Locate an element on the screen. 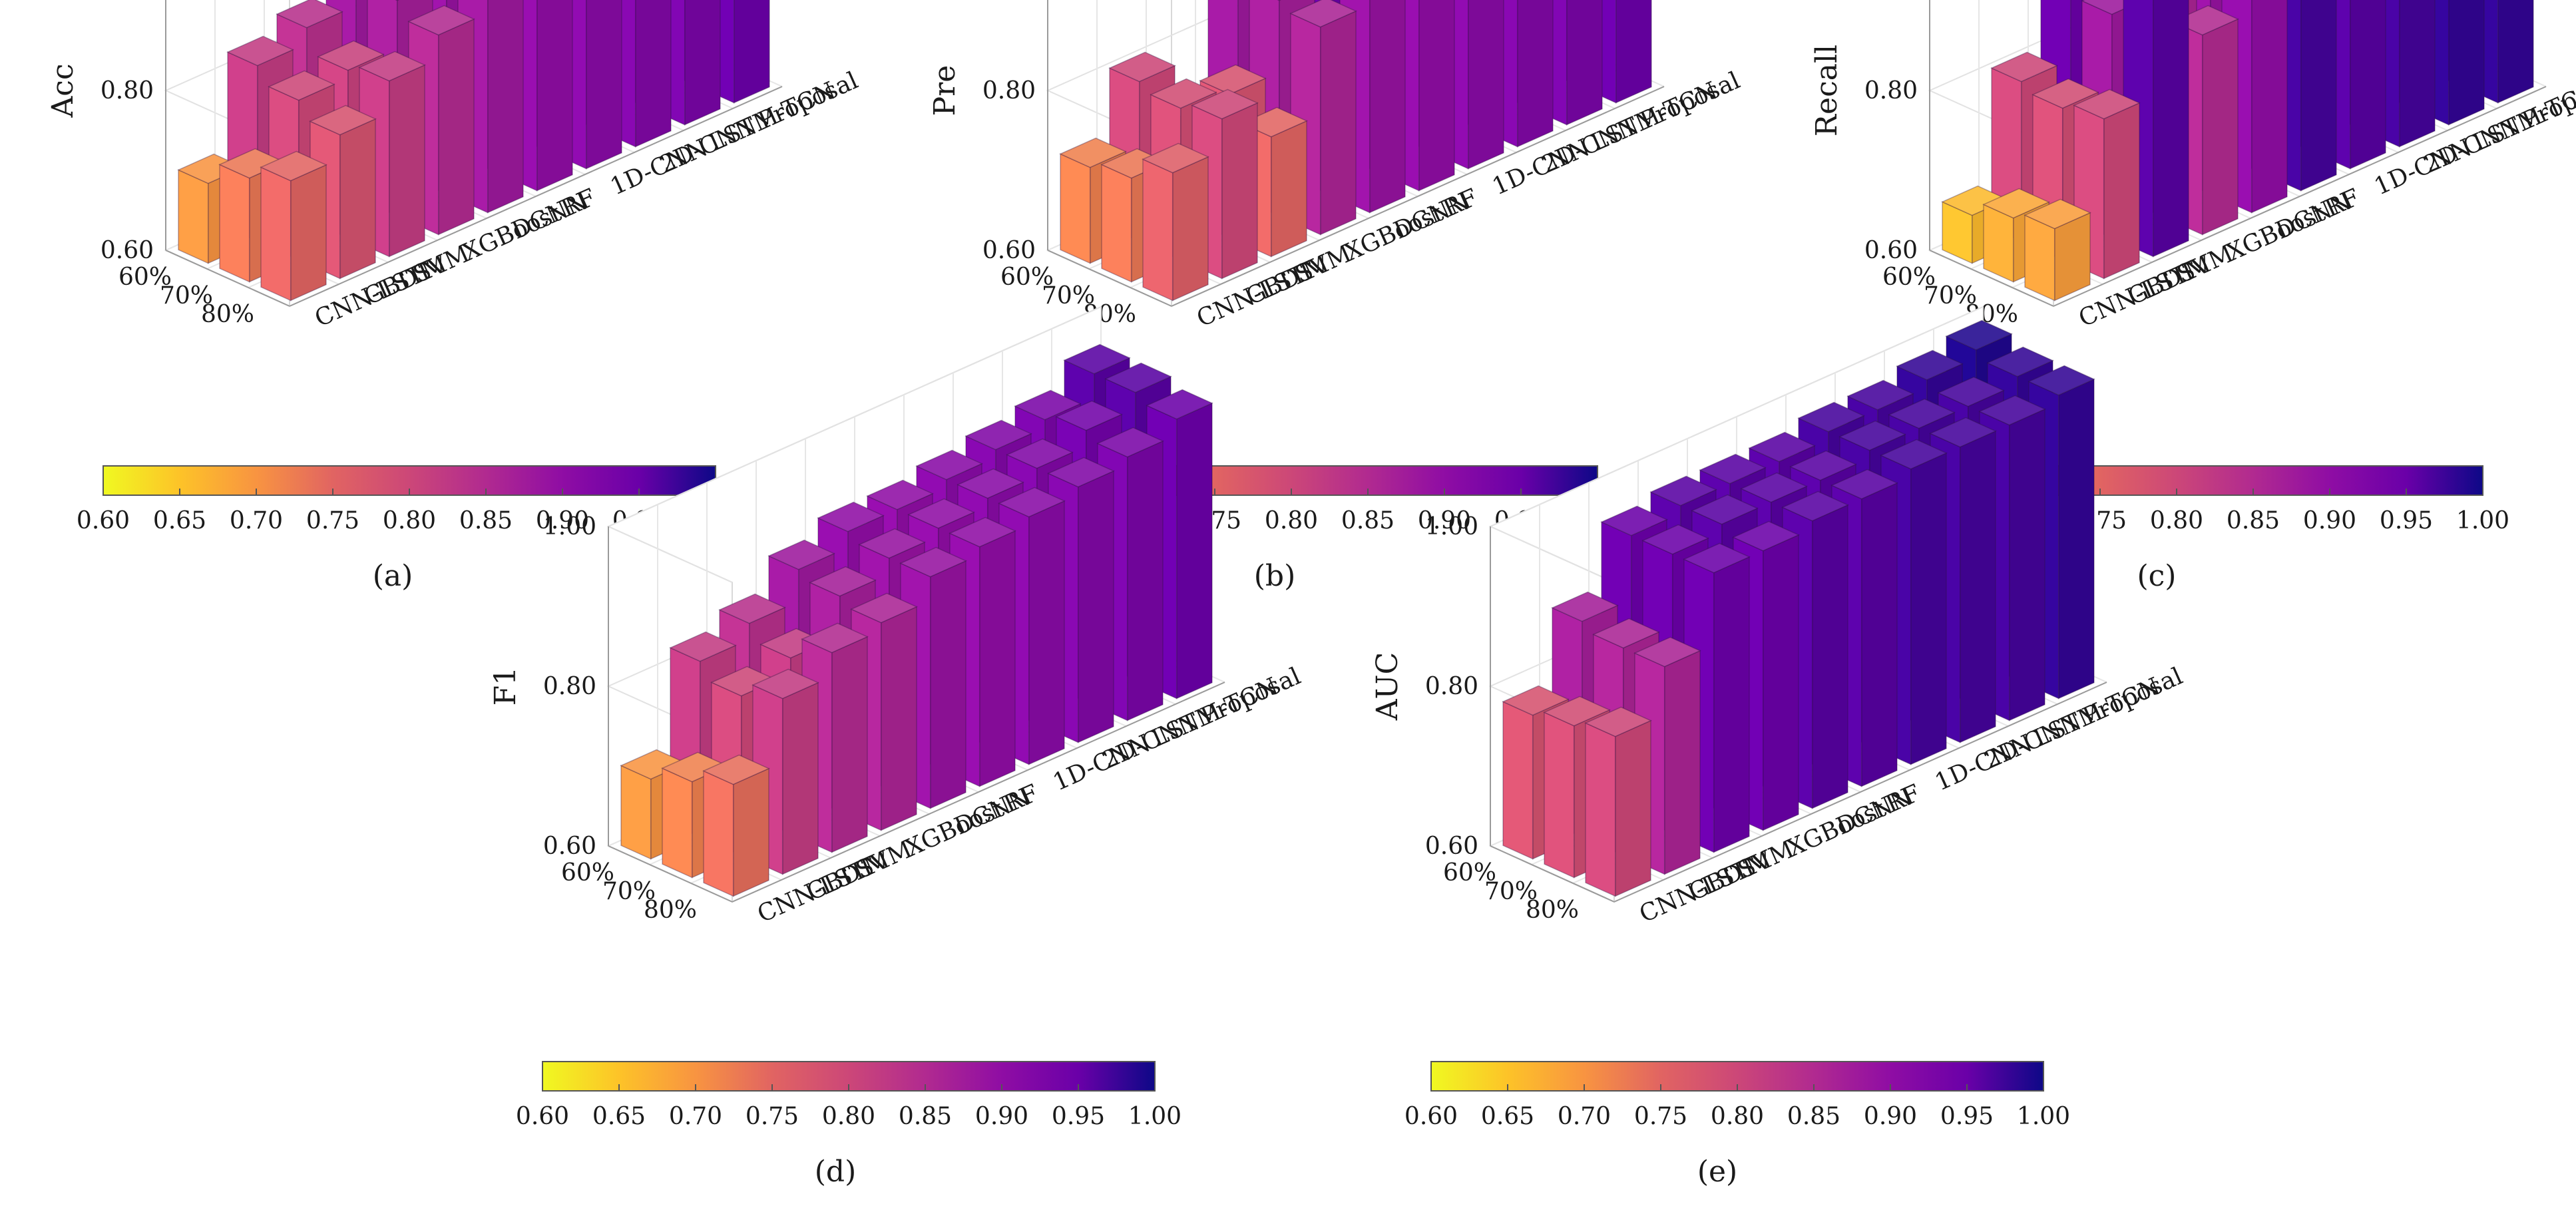 Image resolution: width=2576 pixels, height=1212 pixels. panel-label: (b) is located at coordinates (1275, 576).